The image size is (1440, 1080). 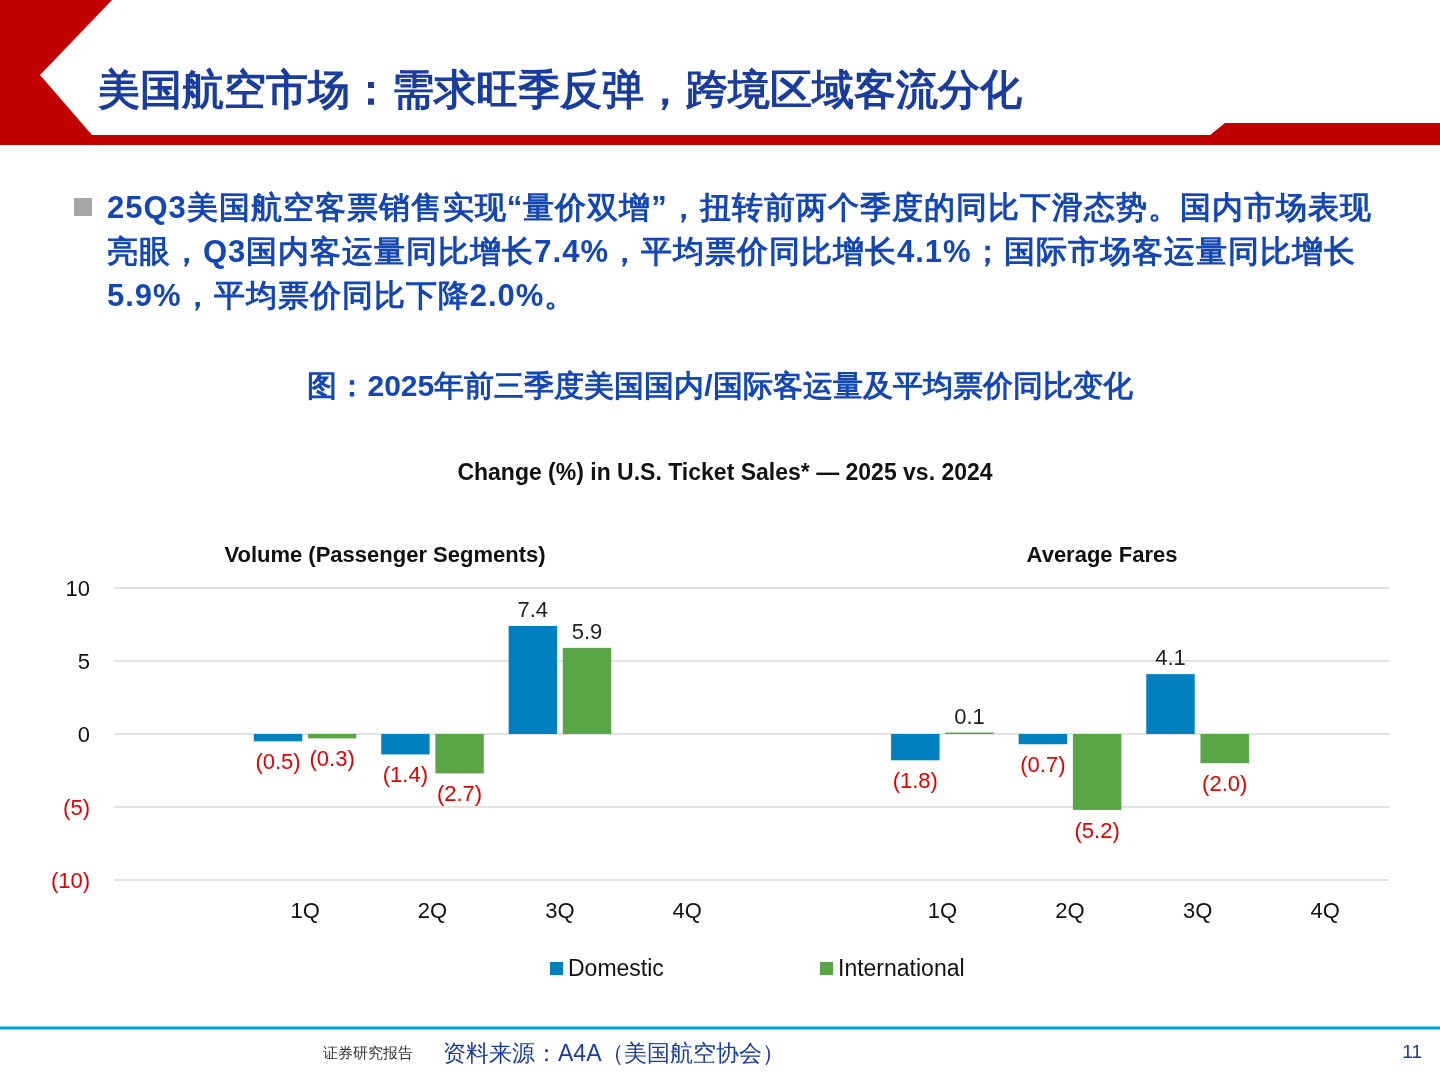 What do you see at coordinates (76, 807) in the screenshot?
I see `y-tick-label: (5)` at bounding box center [76, 807].